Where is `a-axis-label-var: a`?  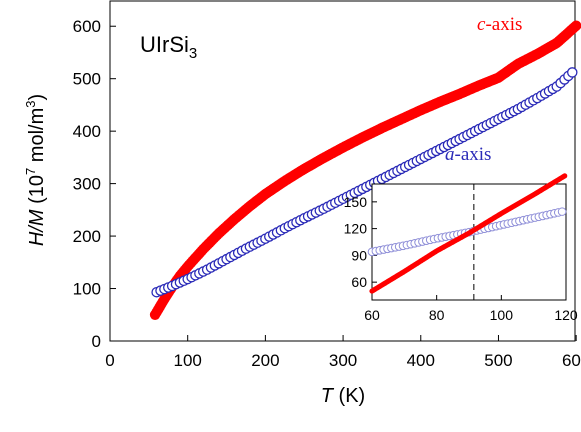 a-axis-label-var: a is located at coordinates (450, 154).